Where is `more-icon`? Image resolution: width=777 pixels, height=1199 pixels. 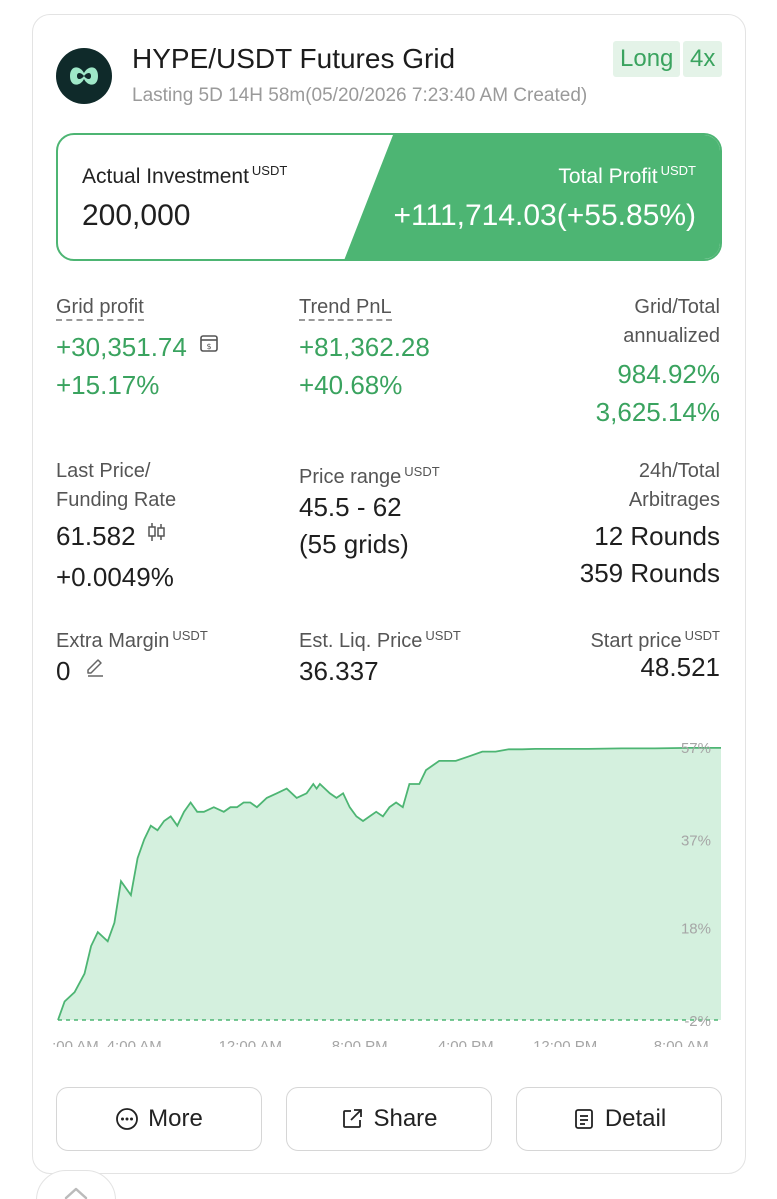 more-icon is located at coordinates (127, 1119).